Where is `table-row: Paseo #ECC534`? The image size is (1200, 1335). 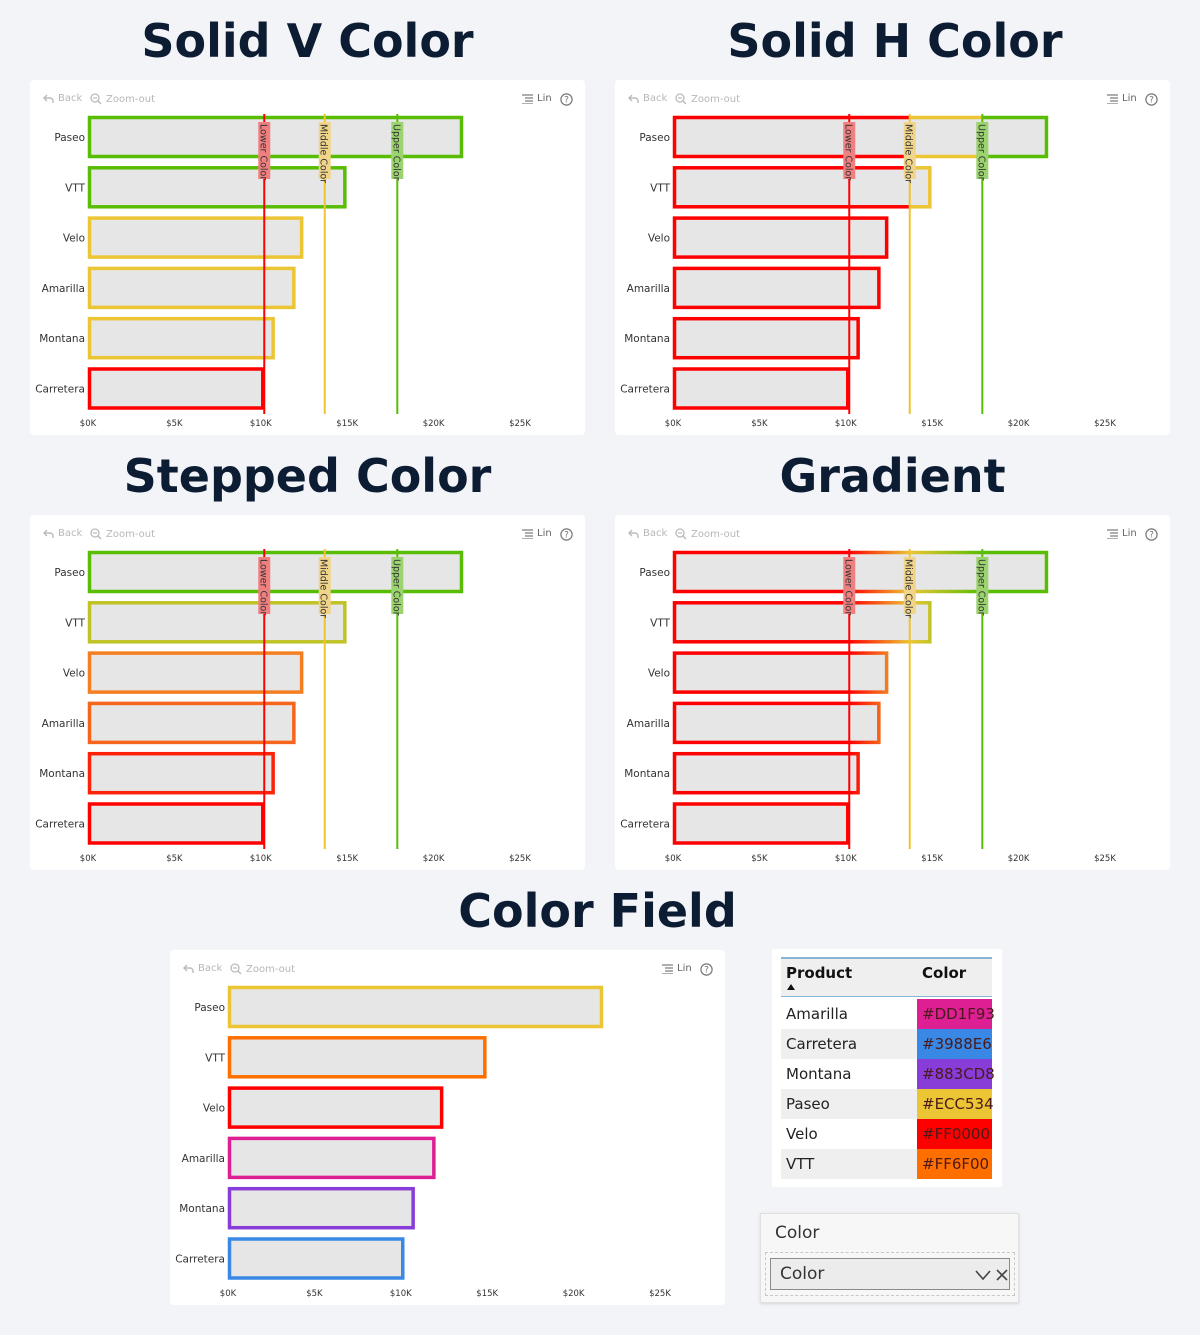 table-row: Paseo #ECC534 is located at coordinates (887, 1104).